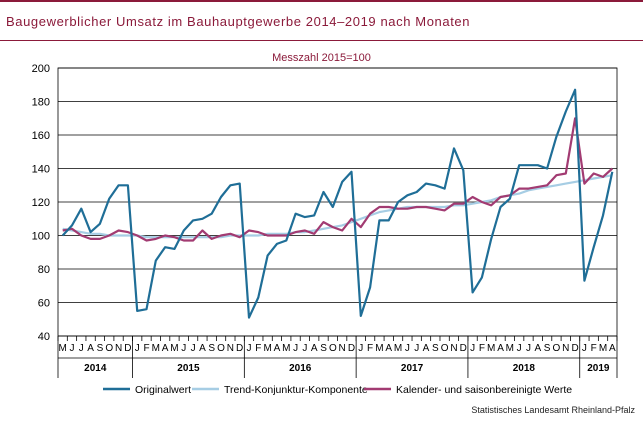 The image size is (643, 422). I want to click on y-tick-label: 160, so click(41, 136).